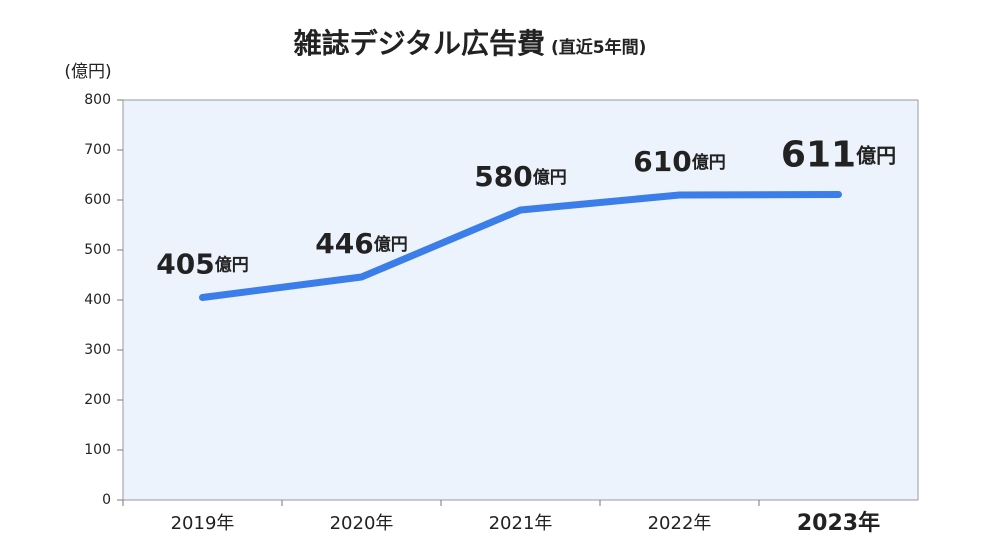 The height and width of the screenshot is (555, 1000). What do you see at coordinates (97, 400) in the screenshot?
I see `y-tick-label: 200` at bounding box center [97, 400].